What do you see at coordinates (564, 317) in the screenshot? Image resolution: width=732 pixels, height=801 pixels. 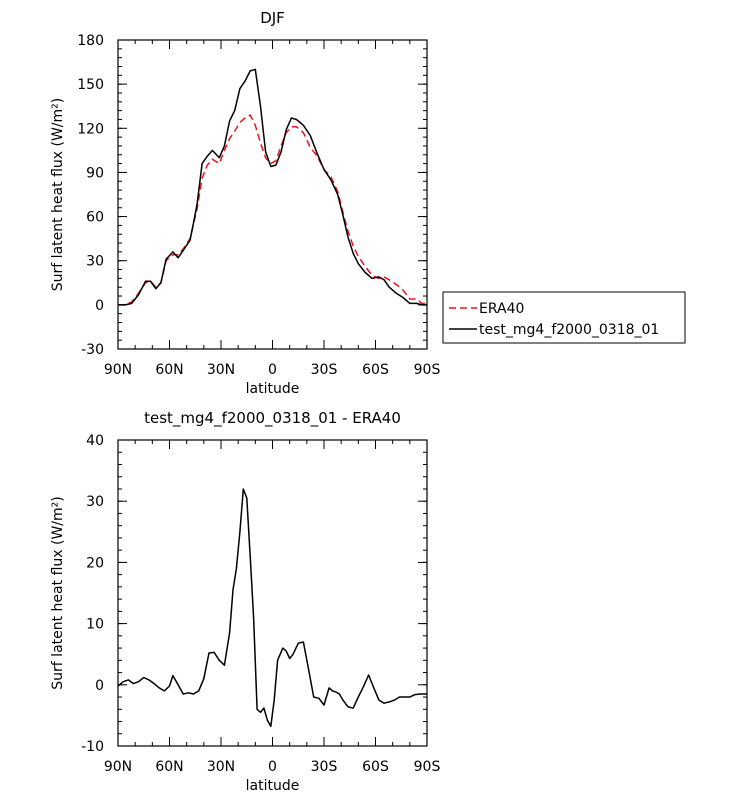 I see `legend-box` at bounding box center [564, 317].